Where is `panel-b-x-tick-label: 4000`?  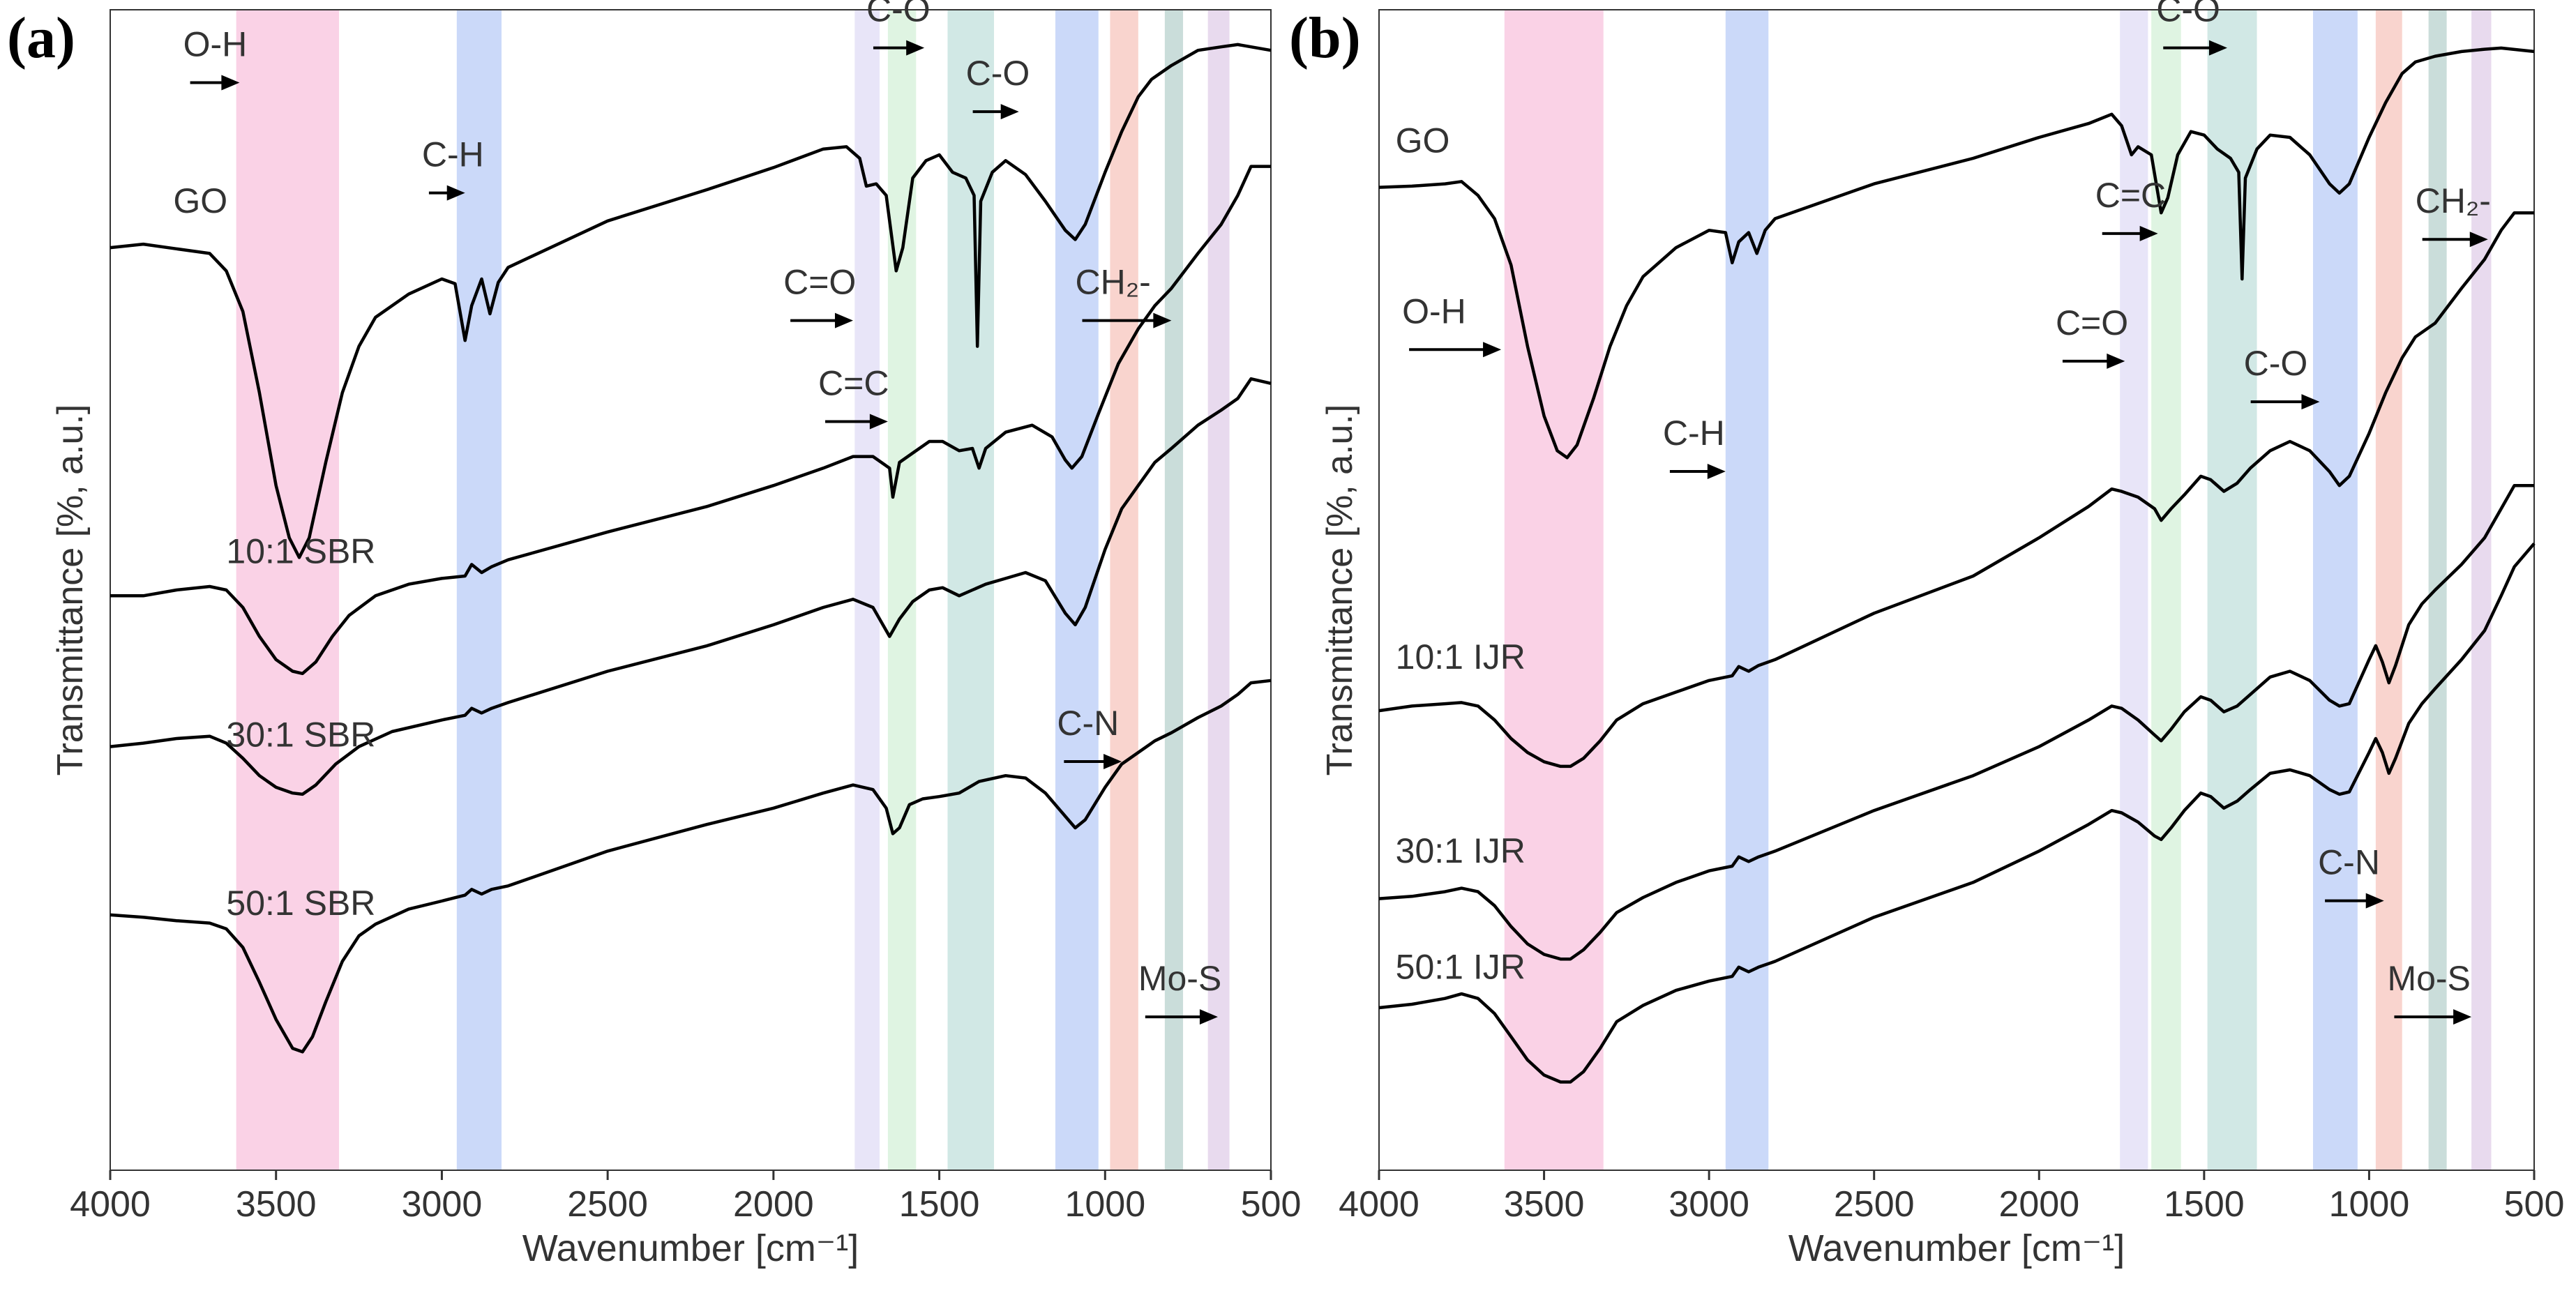
panel-b-x-tick-label: 4000 is located at coordinates (1379, 1205).